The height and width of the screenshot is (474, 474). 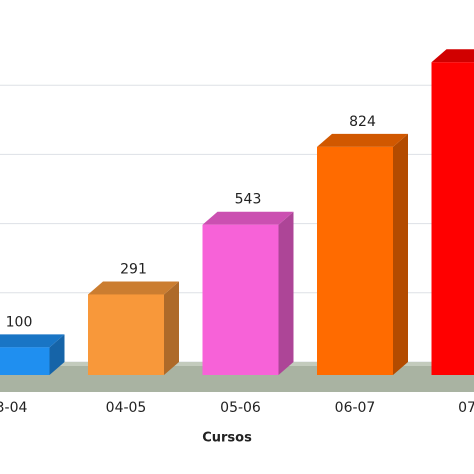 What do you see at coordinates (240, 408) in the screenshot?
I see `x-tick-label: 05-06` at bounding box center [240, 408].